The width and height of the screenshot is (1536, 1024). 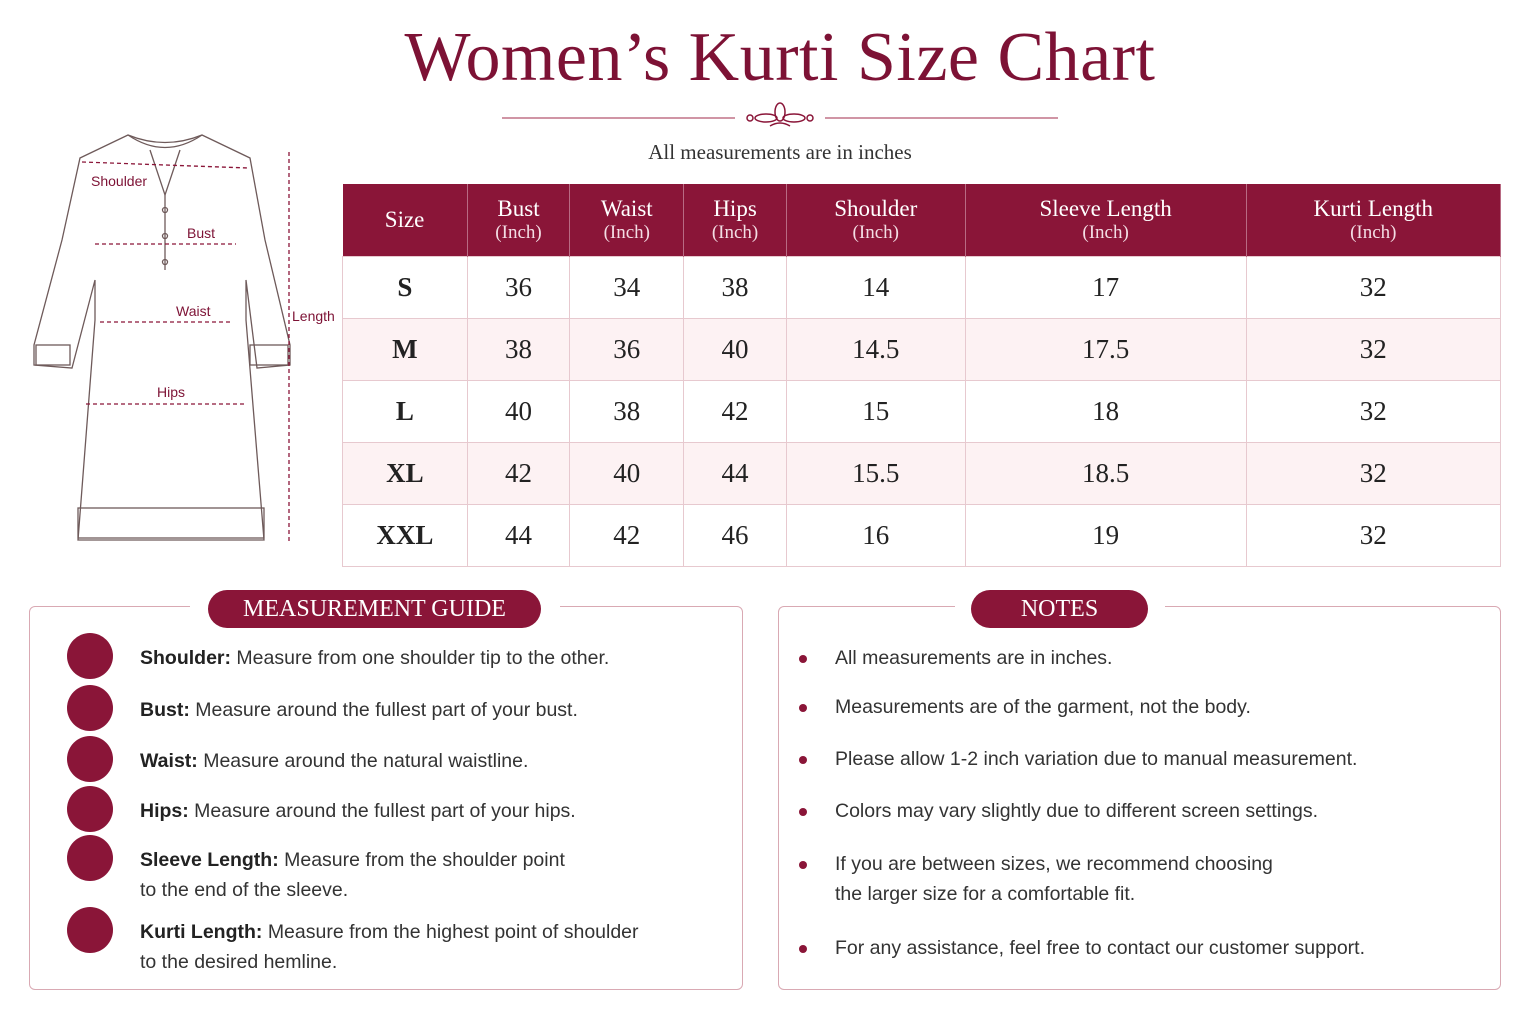 I want to click on diagram-label: Hips, so click(x=171, y=392).